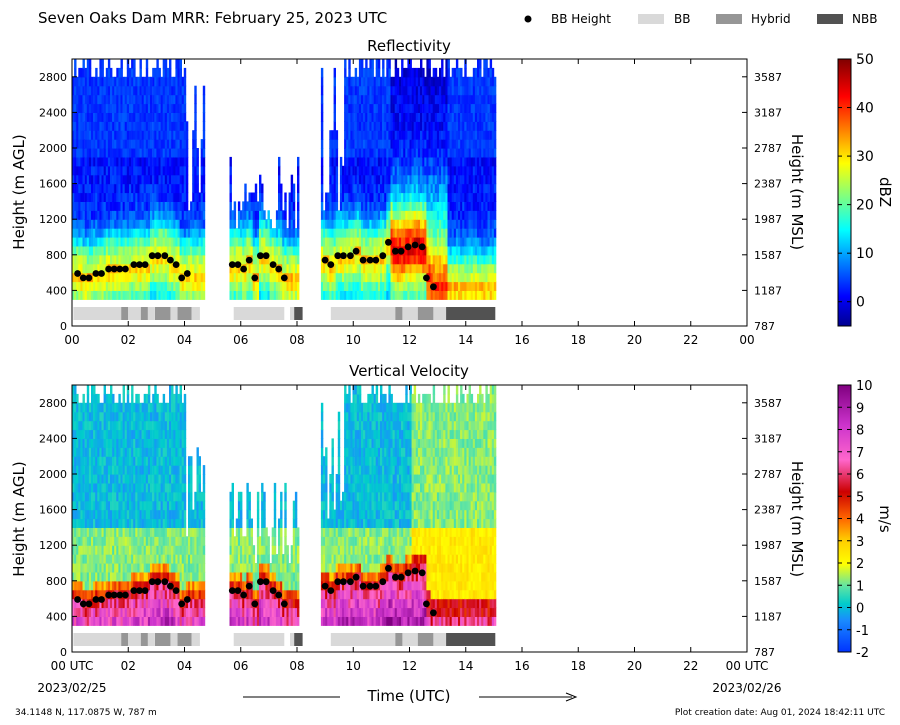 The image size is (900, 725). What do you see at coordinates (410, 313) in the screenshot?
I see `bb-type-bar` at bounding box center [410, 313].